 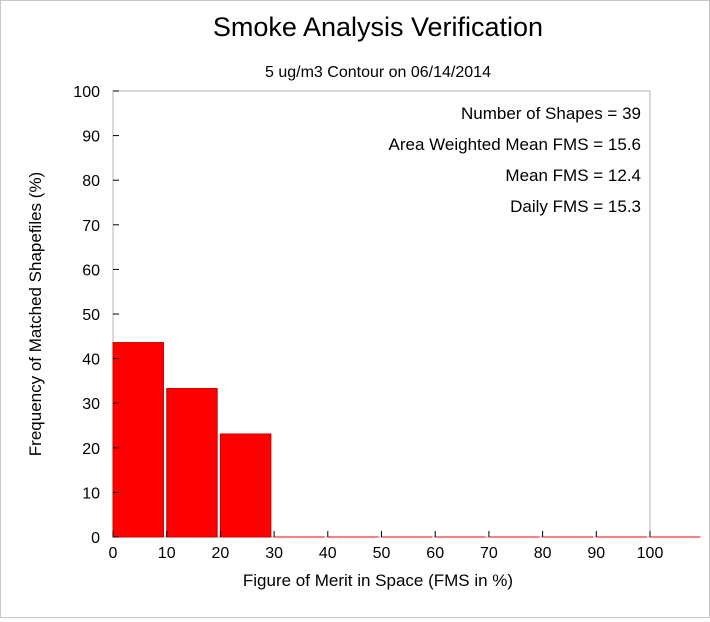 I want to click on x-axis-ticks: 0 10 20 30 40 50 60 70 80 90 100, so click(x=386, y=546).